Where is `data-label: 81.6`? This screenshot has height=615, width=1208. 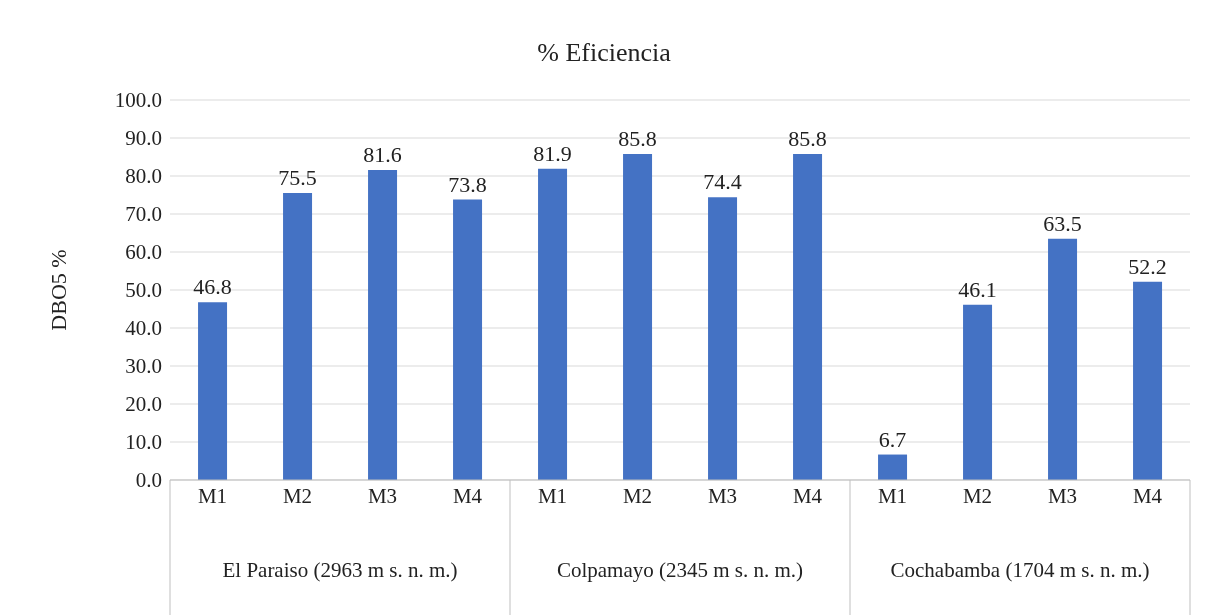
data-label: 81.6 is located at coordinates (382, 154).